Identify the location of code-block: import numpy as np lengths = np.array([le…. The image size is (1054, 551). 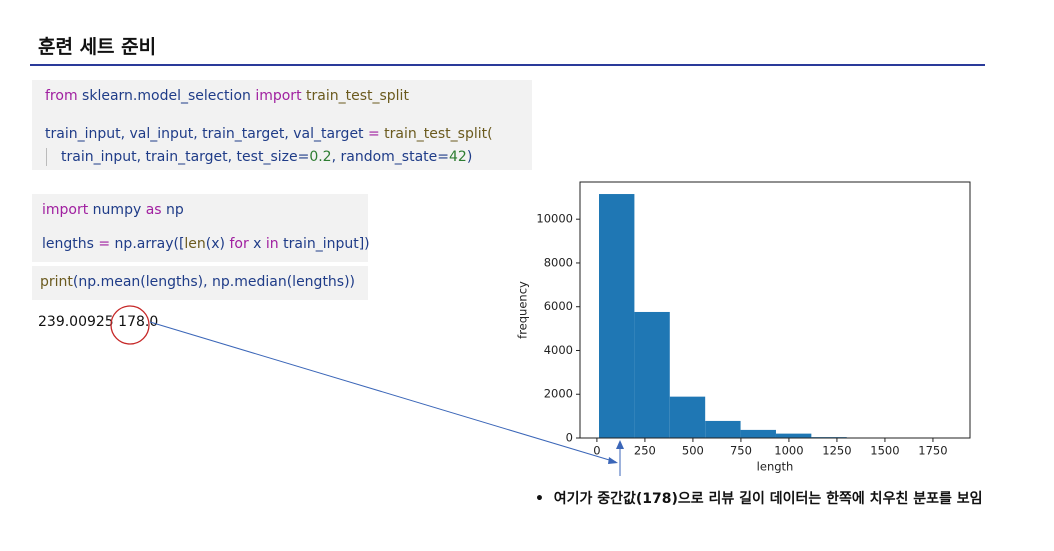
(201, 228).